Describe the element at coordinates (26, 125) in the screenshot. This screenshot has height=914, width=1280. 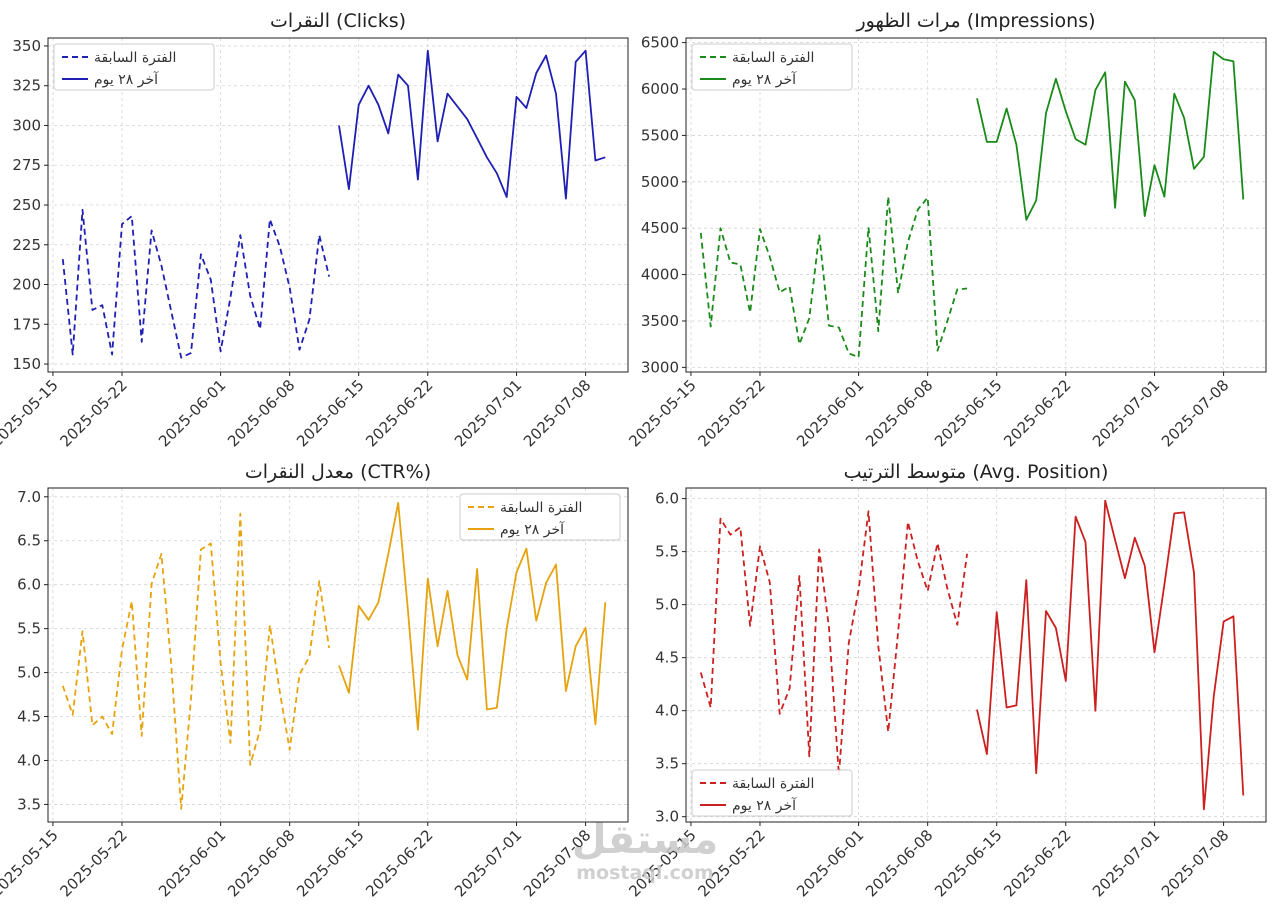
I see `y-tick-label: 300` at that location.